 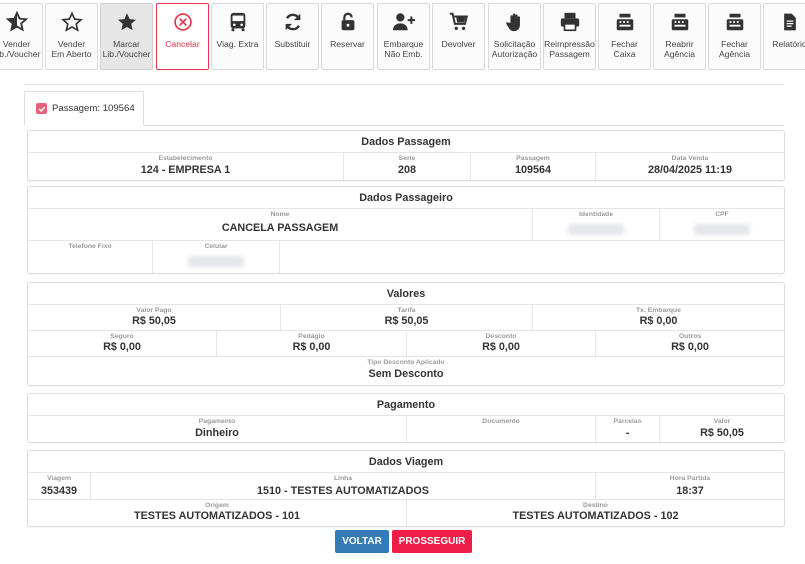 I want to click on reservar-button: Reservar, so click(x=347, y=36).